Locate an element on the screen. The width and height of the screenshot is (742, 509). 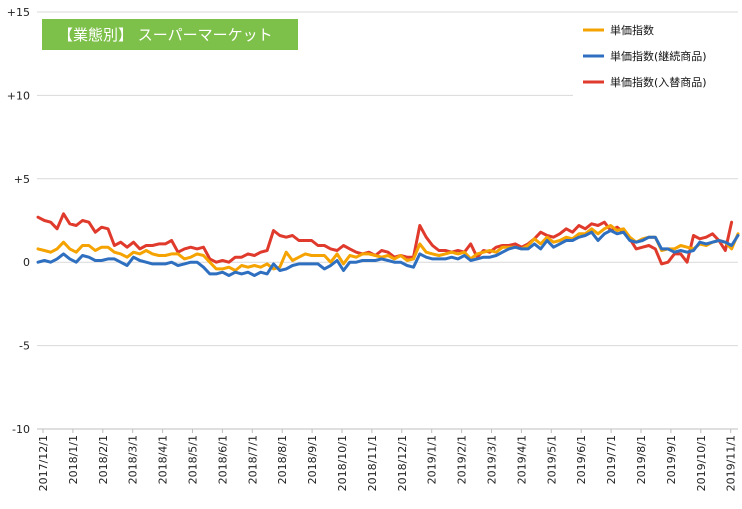
x-tick-label: 2018/11/1 is located at coordinates (372, 463).